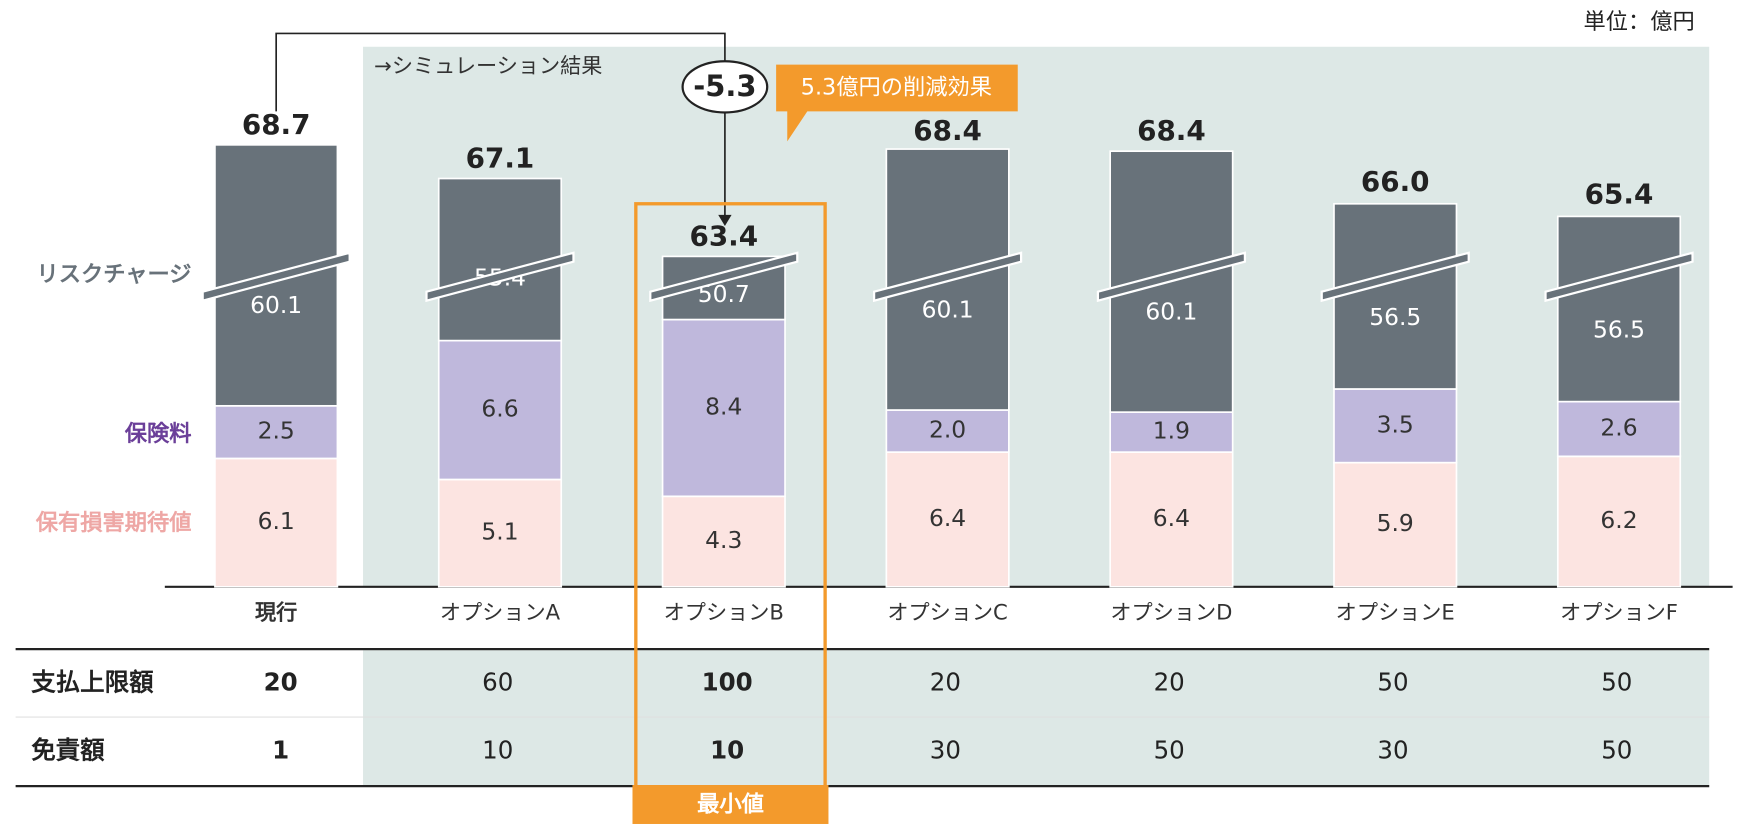 The image size is (1746, 834). Describe the element at coordinates (488, 65) in the screenshot. I see `subtitle: →シミュレーション結果` at that location.